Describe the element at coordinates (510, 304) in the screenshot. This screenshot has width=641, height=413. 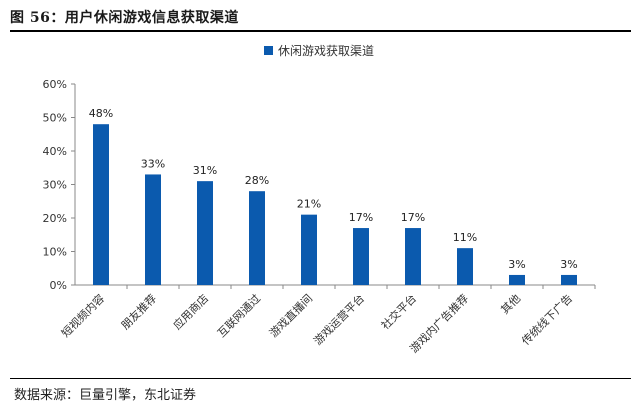
I see `category-label: 其他` at that location.